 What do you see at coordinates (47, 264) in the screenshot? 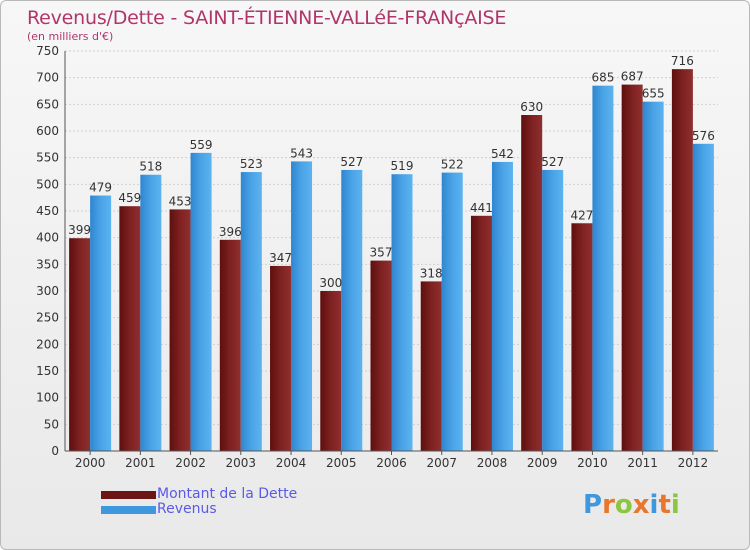
I see `y-tick-label: 350` at bounding box center [47, 264].